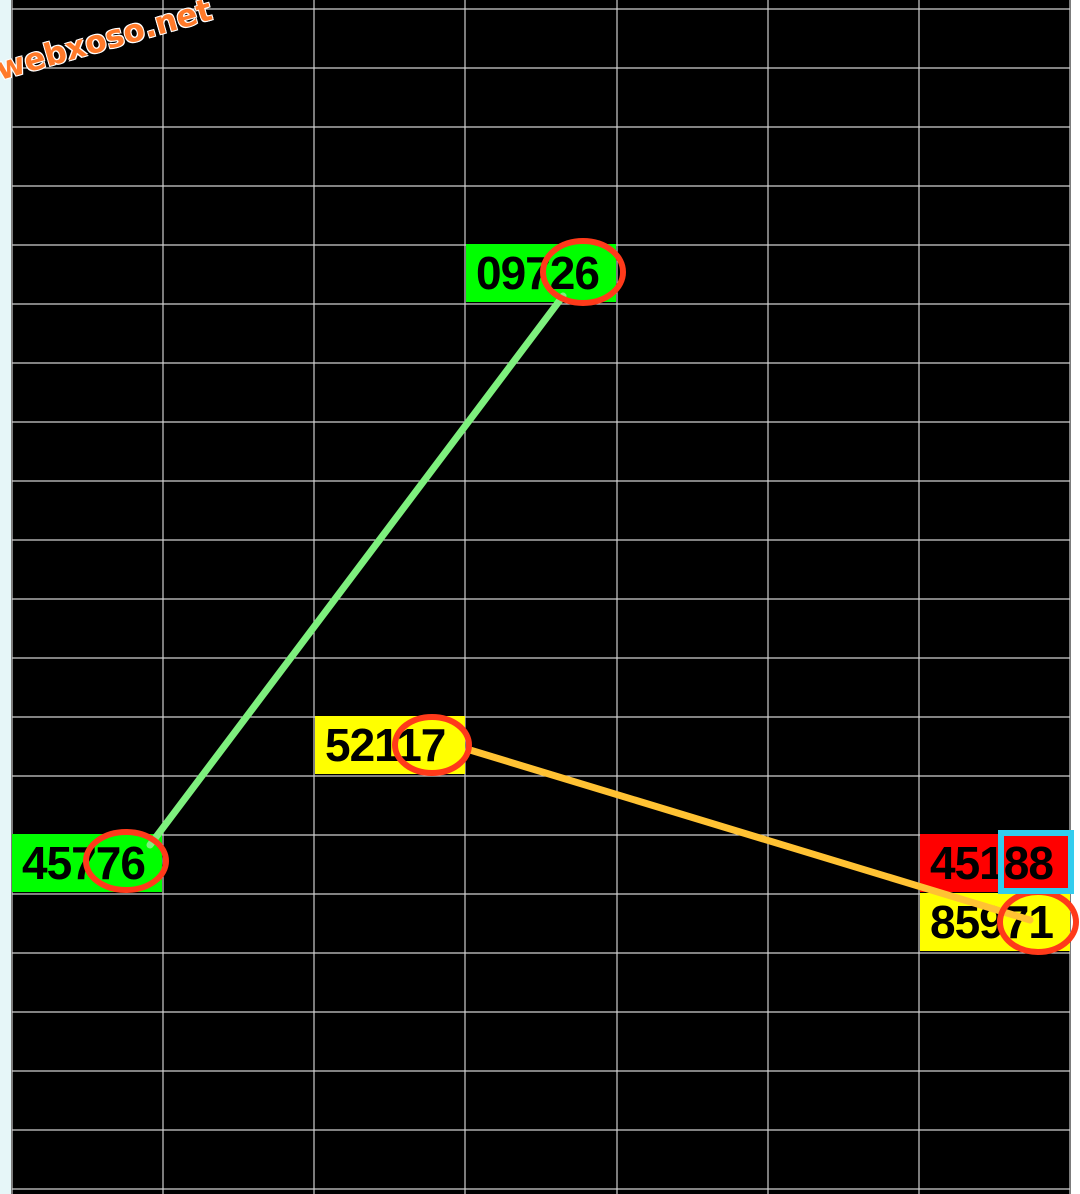  I want to click on number-cell-45188: 45188, so click(995, 863).